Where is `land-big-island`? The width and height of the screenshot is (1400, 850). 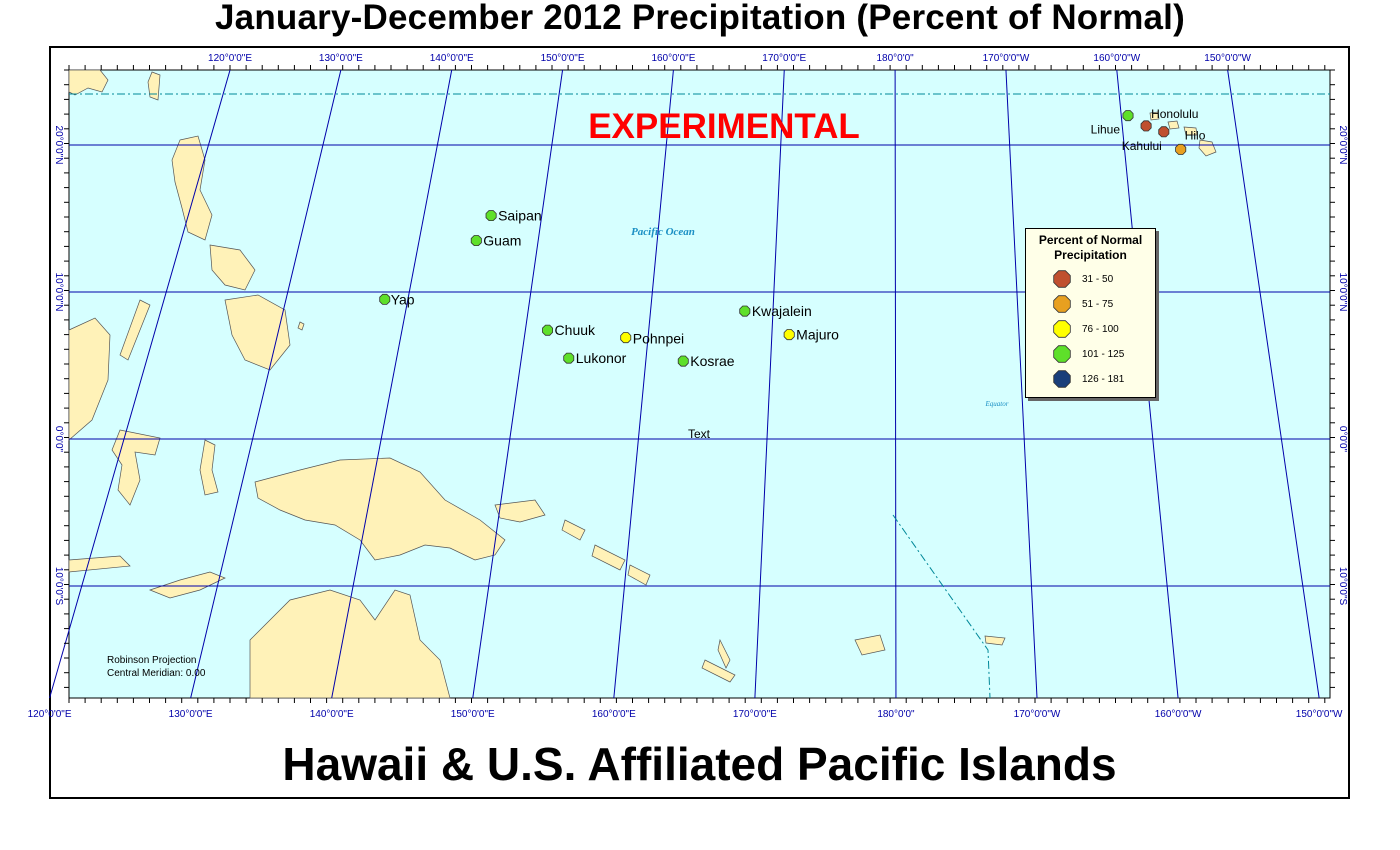
land-big-island is located at coordinates (1207, 148).